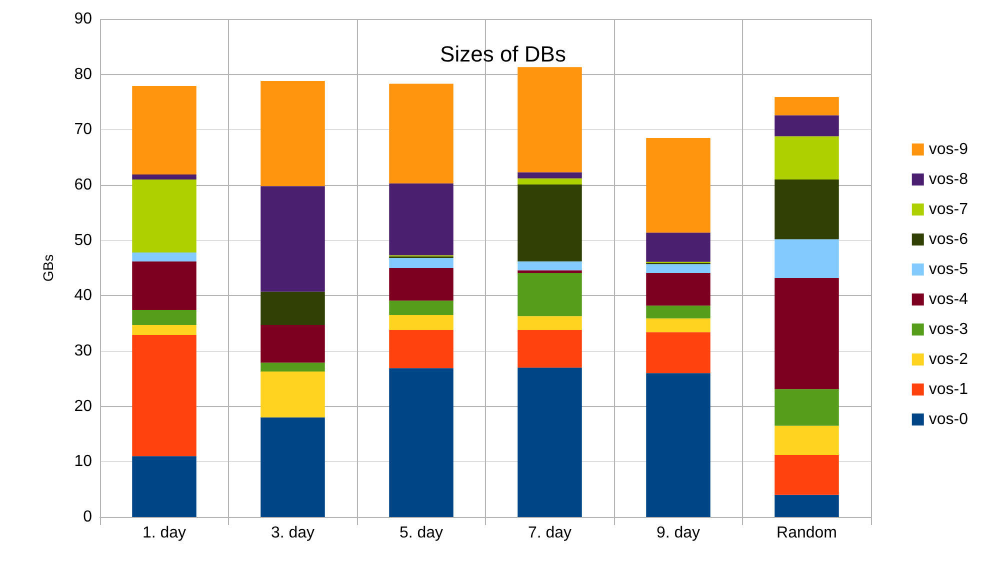 The height and width of the screenshot is (569, 991). I want to click on text: Sizes of DBs, so click(503, 54).